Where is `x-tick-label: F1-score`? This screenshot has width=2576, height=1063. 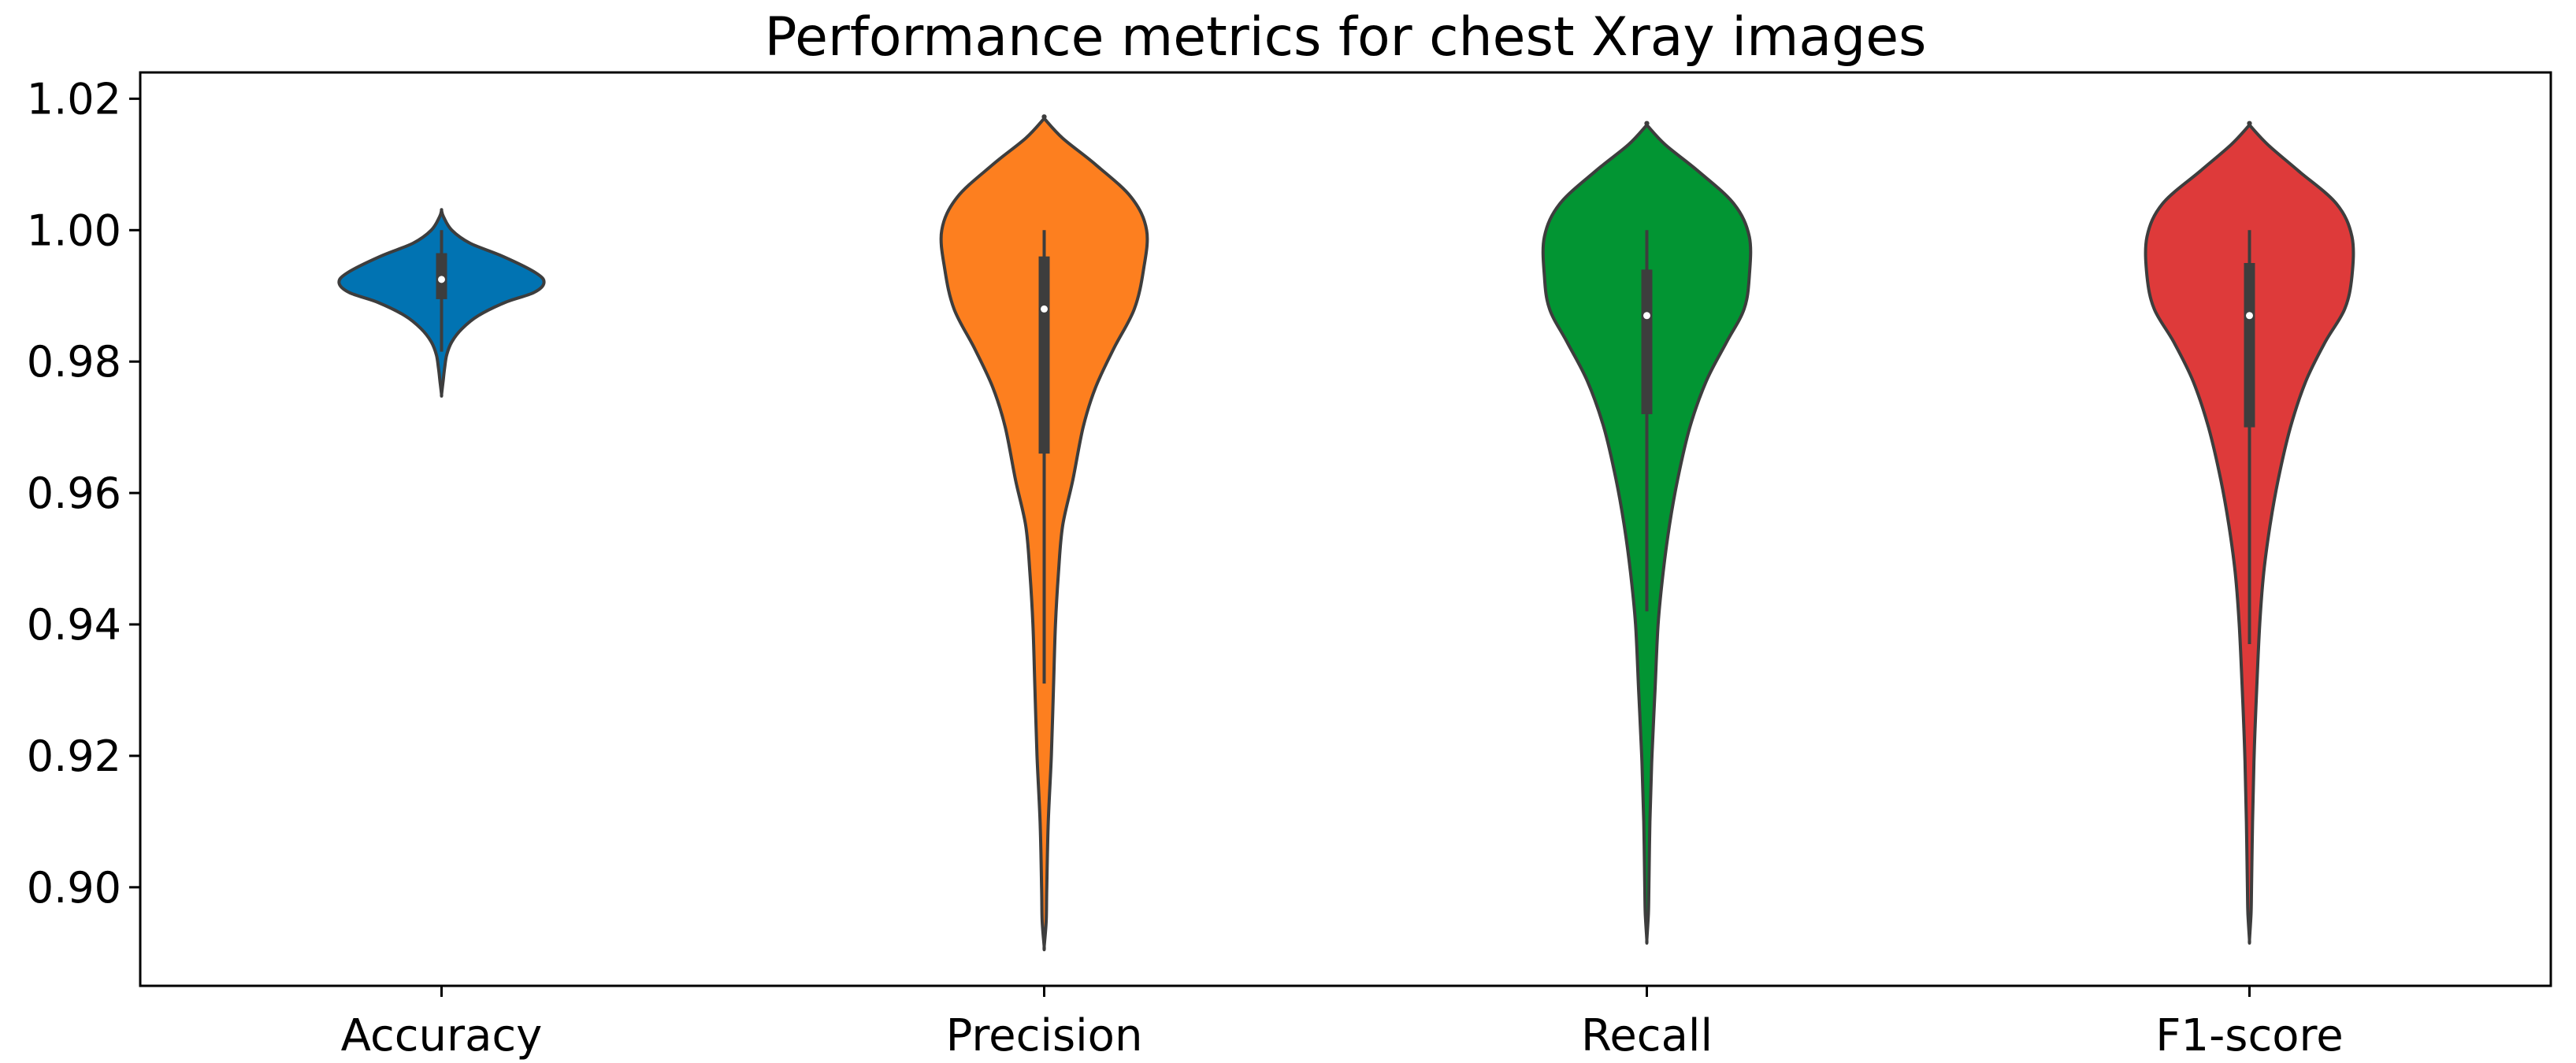 x-tick-label: F1-score is located at coordinates (2249, 1035).